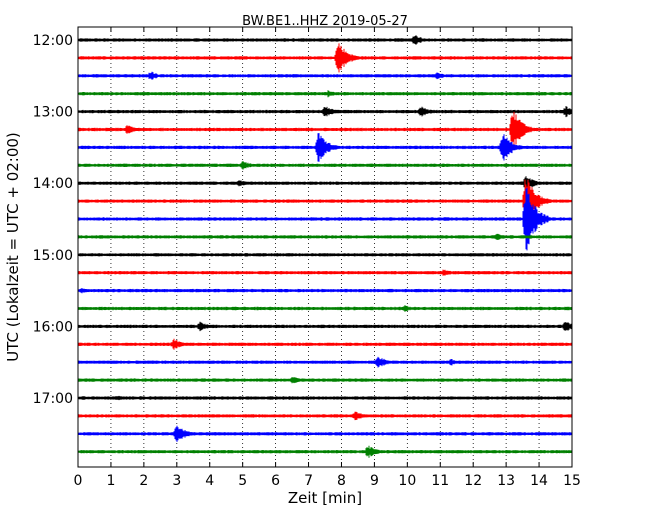 This screenshot has width=650, height=520. I want to click on x-tick-label: 0, so click(78, 481).